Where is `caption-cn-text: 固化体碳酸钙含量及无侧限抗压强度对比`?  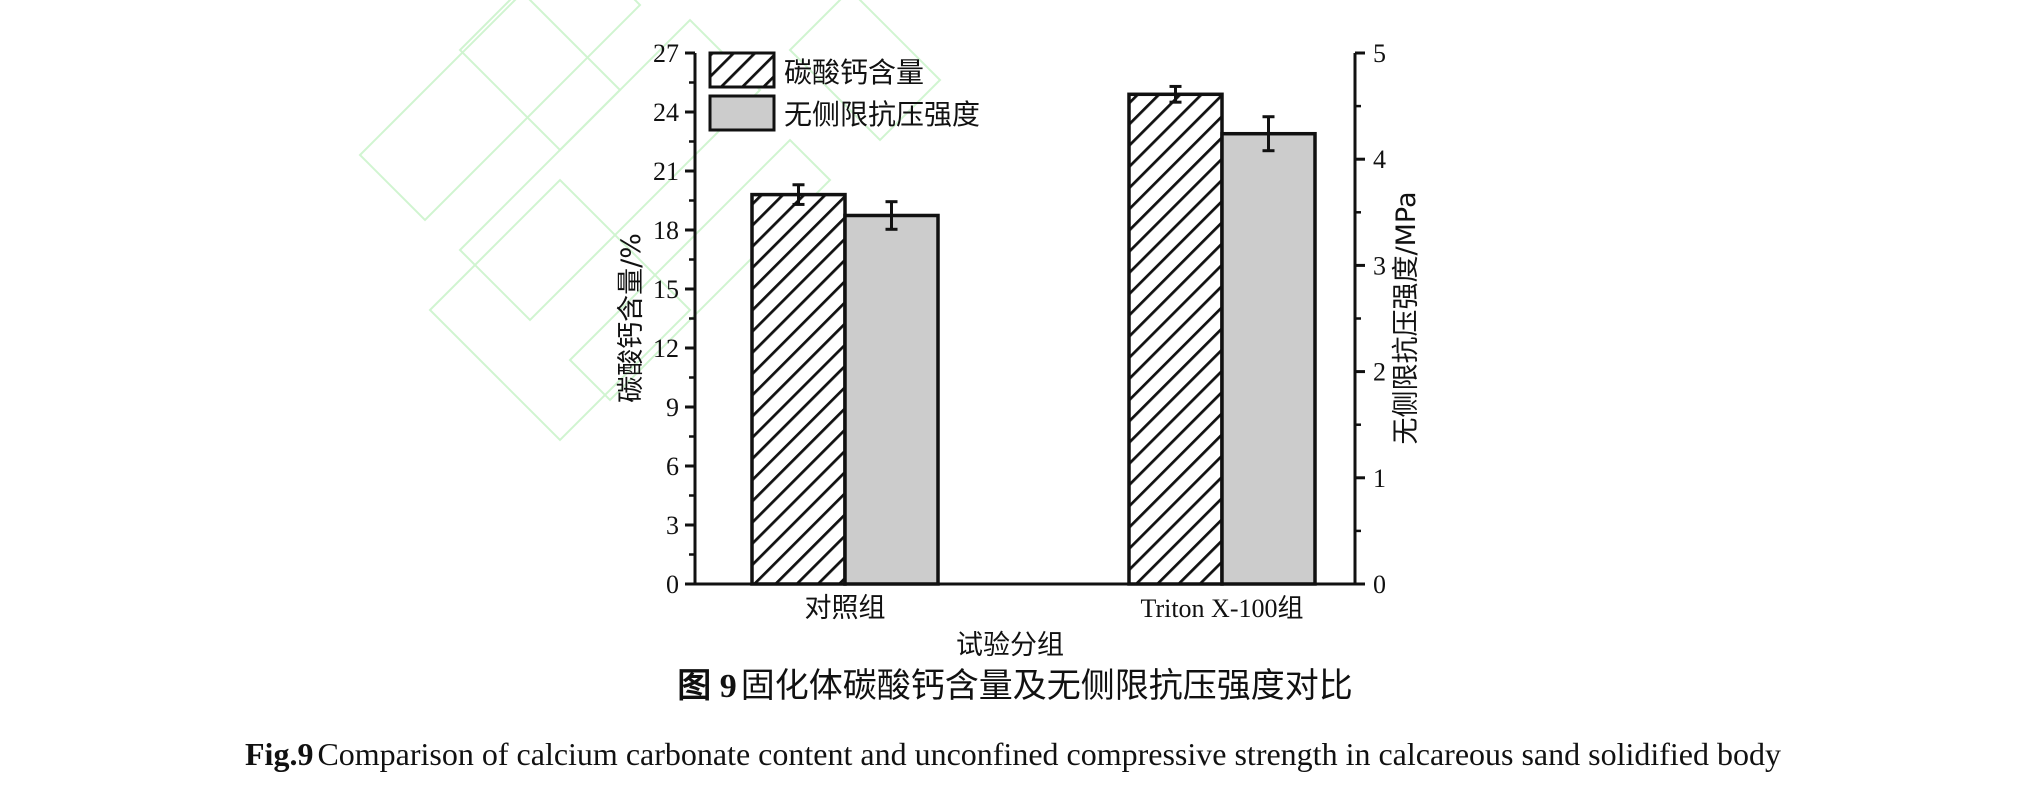
caption-cn-text: 固化体碳酸钙含量及无侧限抗压强度对比 is located at coordinates (1047, 686).